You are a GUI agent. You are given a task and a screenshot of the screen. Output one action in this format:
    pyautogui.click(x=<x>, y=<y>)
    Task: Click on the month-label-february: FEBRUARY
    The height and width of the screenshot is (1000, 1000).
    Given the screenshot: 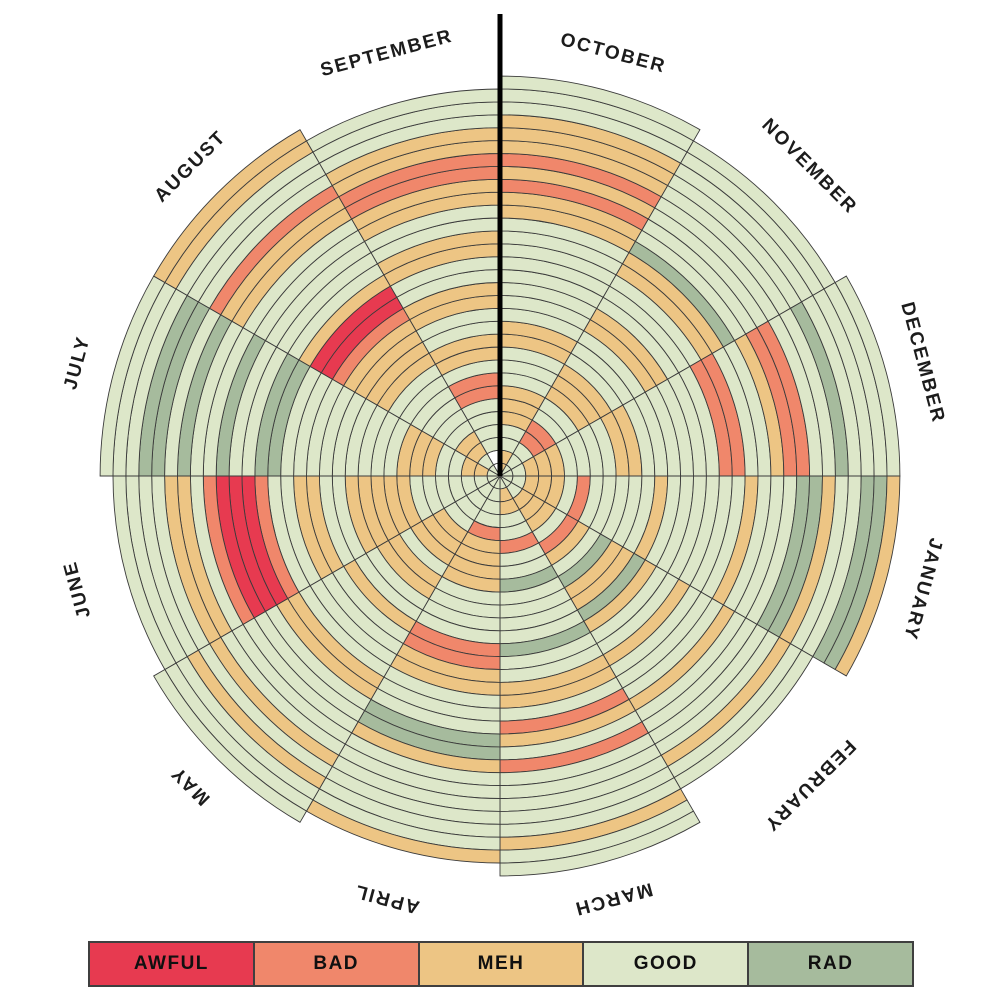 What is the action you would take?
    pyautogui.click(x=809, y=785)
    